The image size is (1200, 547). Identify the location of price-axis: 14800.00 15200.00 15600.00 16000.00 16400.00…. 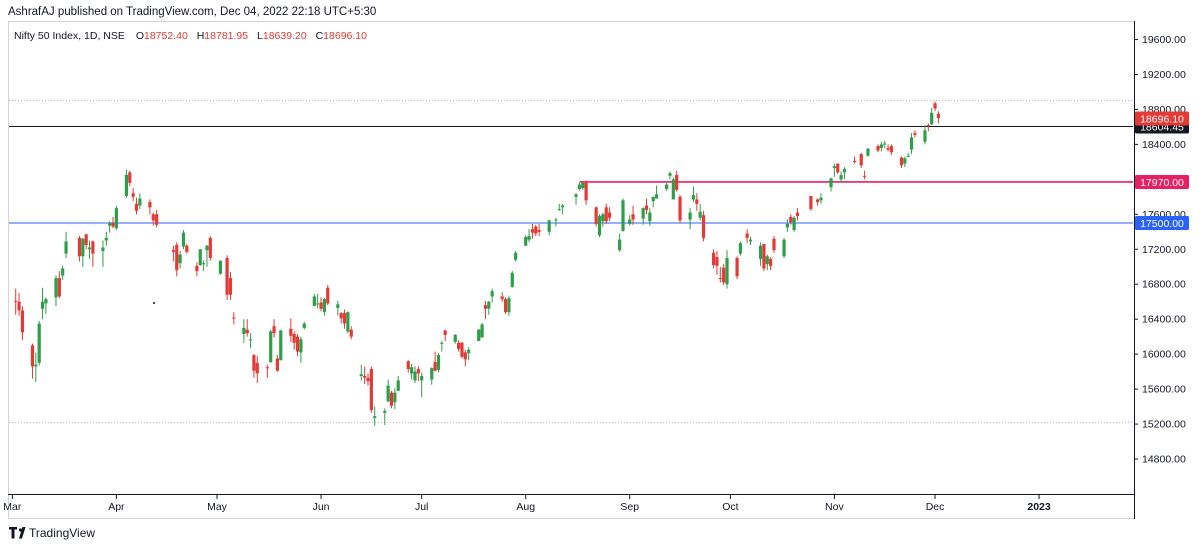
(1160, 250).